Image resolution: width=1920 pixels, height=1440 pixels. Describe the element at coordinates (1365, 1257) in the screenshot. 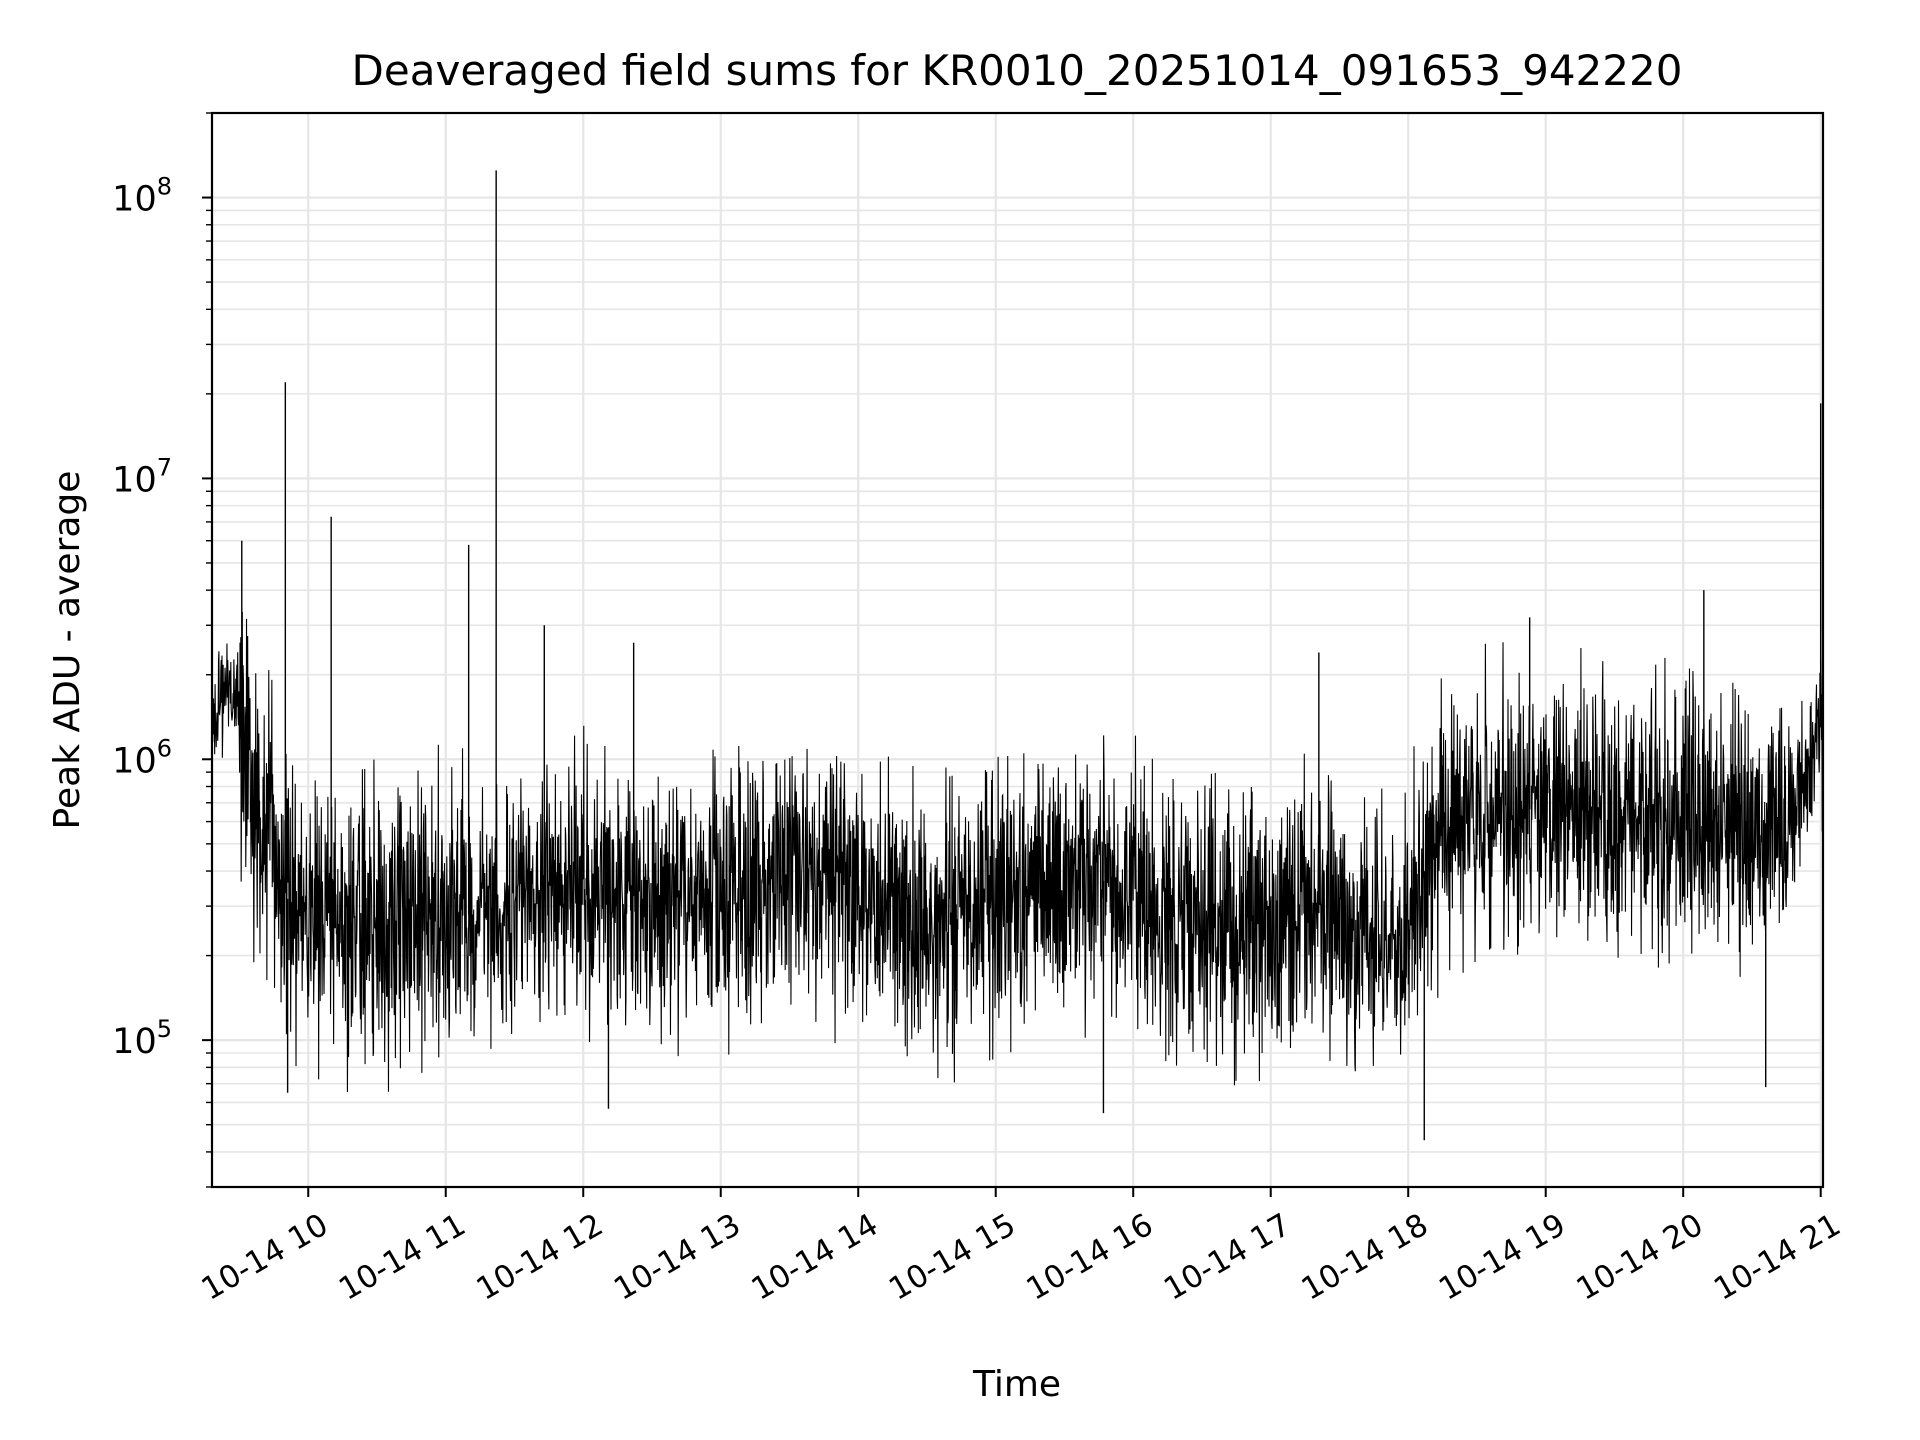

I see `x-tick-label: 10-14 18` at that location.